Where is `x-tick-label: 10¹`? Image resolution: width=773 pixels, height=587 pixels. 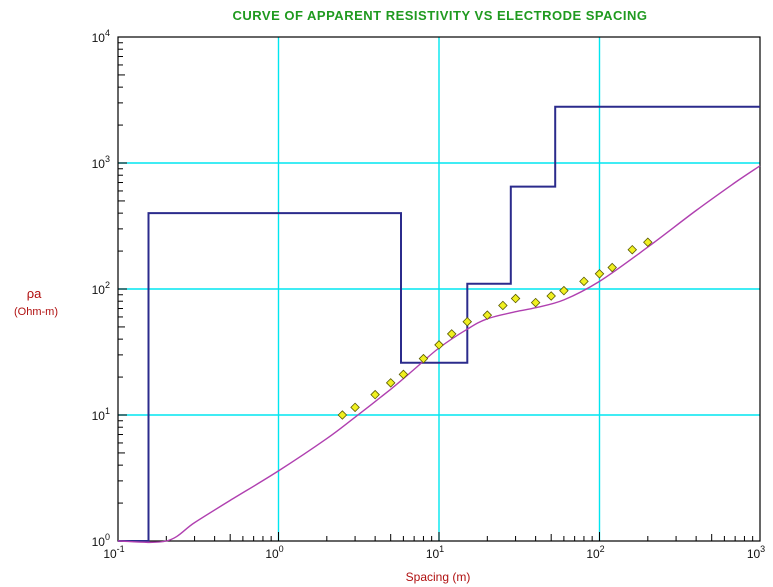
x-tick-label: 10¹ is located at coordinates (435, 552).